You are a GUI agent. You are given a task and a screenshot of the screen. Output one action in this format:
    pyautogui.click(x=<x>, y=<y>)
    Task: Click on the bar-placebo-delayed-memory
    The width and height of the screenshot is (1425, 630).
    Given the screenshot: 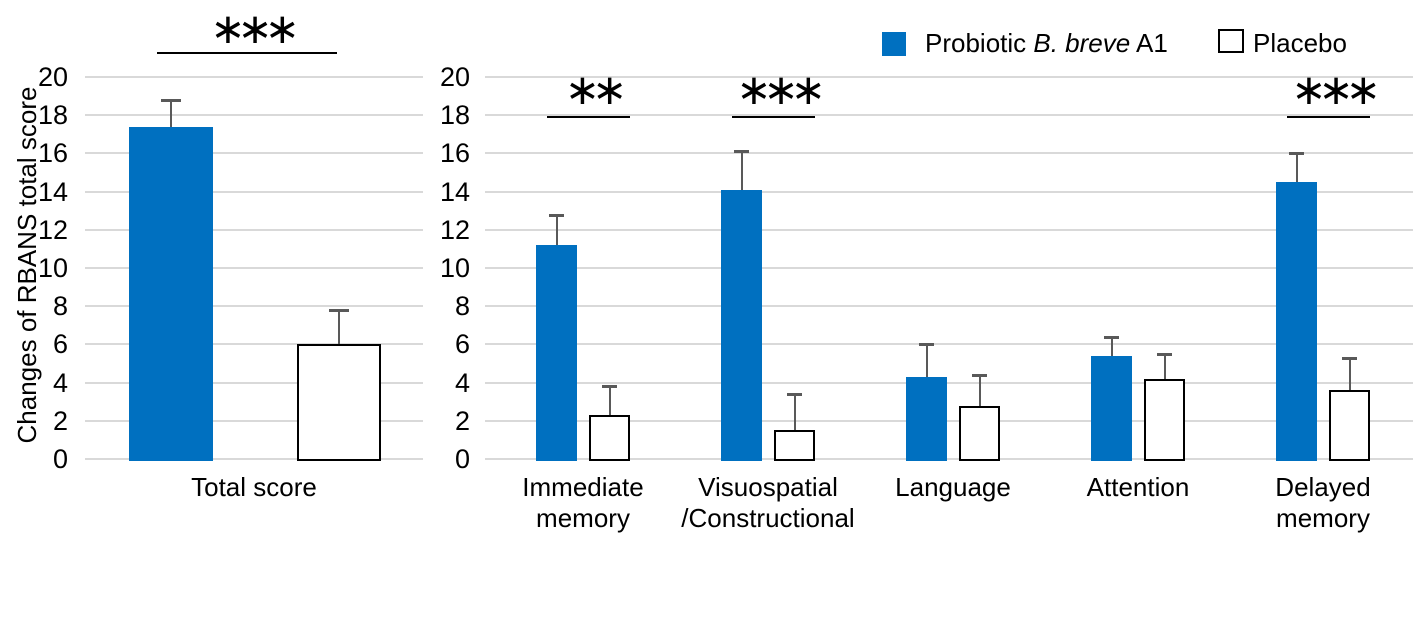 What is the action you would take?
    pyautogui.click(x=1349, y=425)
    